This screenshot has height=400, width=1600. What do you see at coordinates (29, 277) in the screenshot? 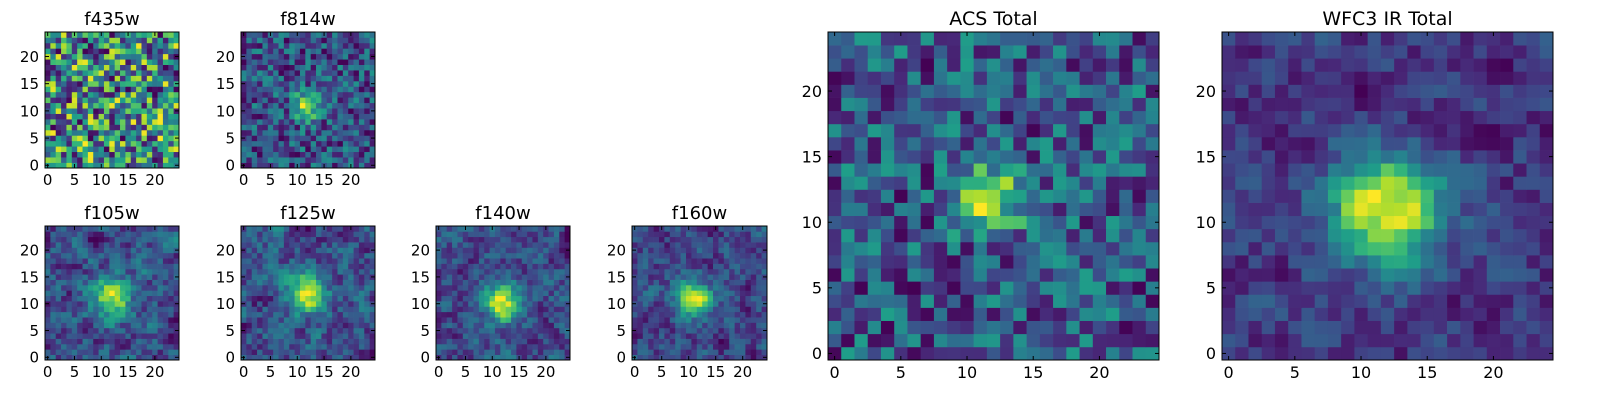
I see `y-tick-label: 15` at bounding box center [29, 277].